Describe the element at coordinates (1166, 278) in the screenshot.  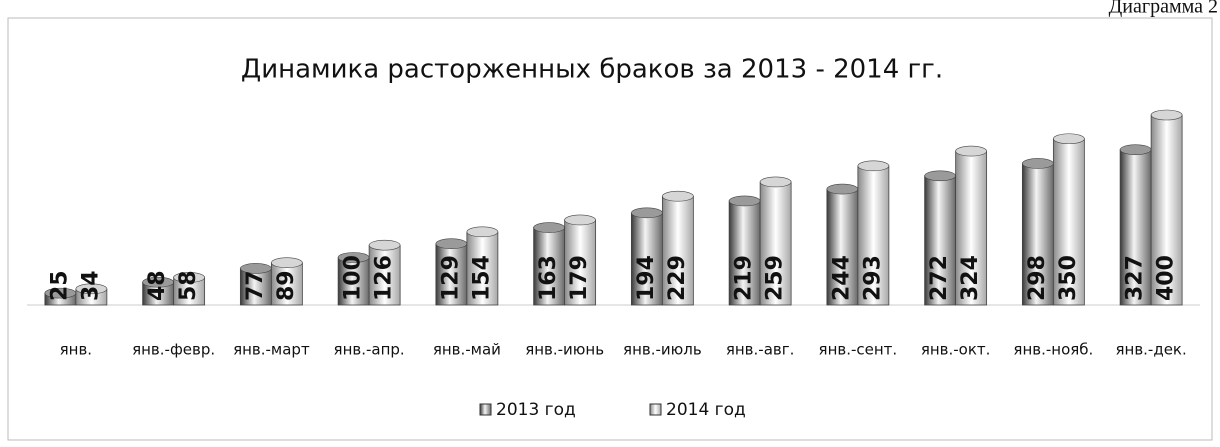
I see `value-label: 400` at that location.